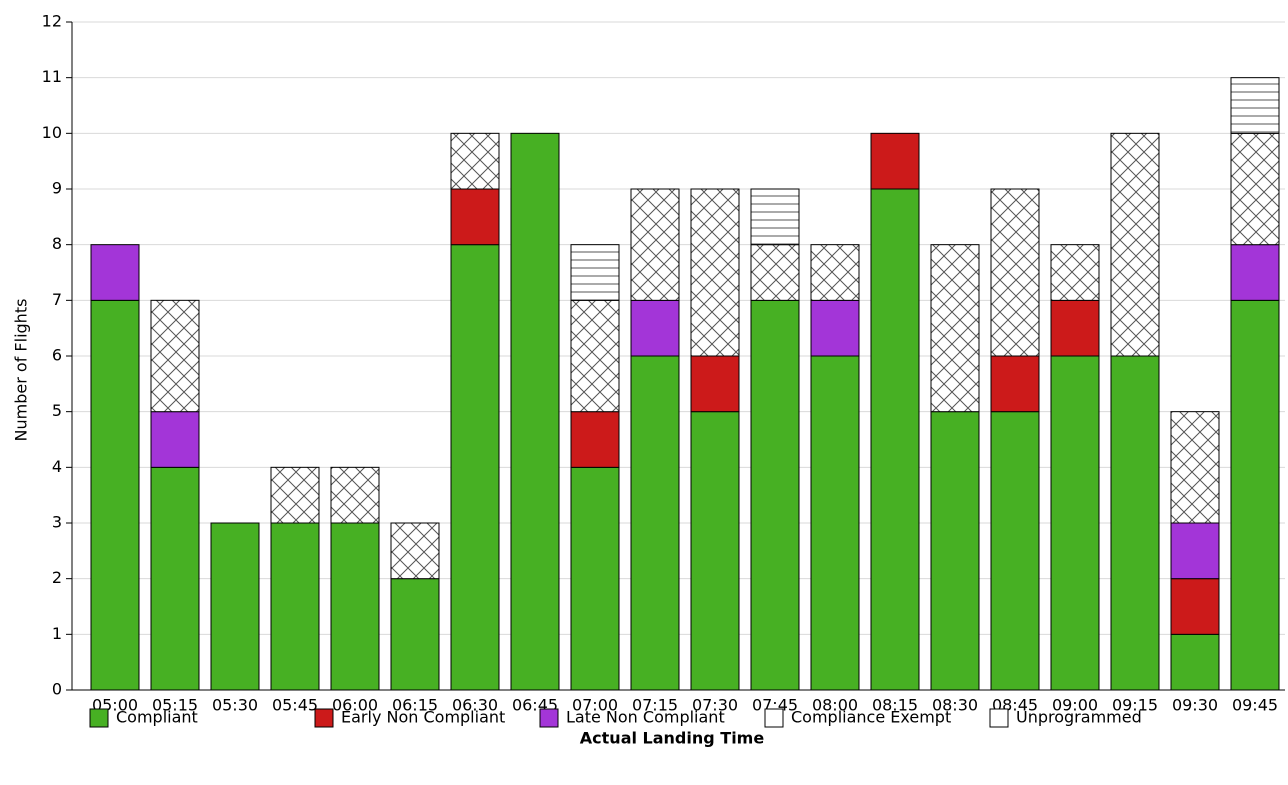 Image resolution: width=1288 pixels, height=785 pixels. Describe the element at coordinates (775, 705) in the screenshot. I see `x-tick-label: 07:45` at that location.